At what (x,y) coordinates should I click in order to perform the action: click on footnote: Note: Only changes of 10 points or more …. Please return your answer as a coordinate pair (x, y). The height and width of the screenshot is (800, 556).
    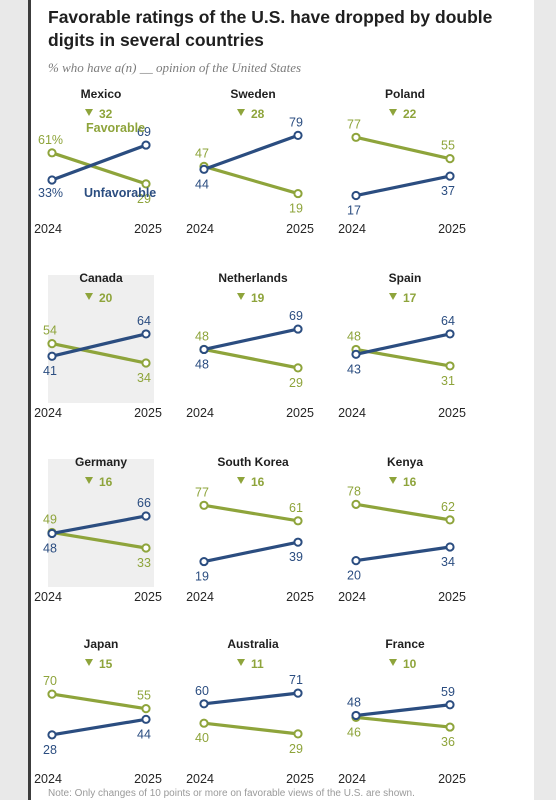
    Looking at the image, I should click on (231, 793).